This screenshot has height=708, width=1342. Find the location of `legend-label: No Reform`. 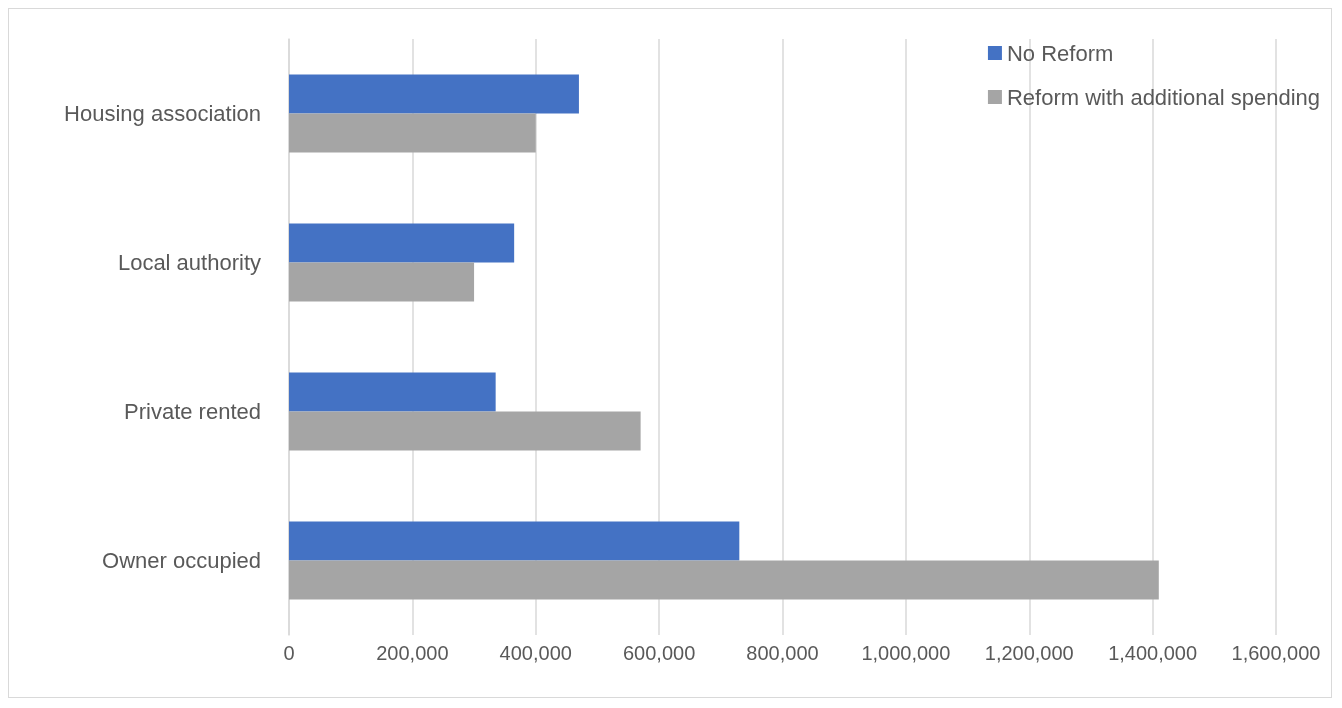

legend-label: No Reform is located at coordinates (1060, 53).